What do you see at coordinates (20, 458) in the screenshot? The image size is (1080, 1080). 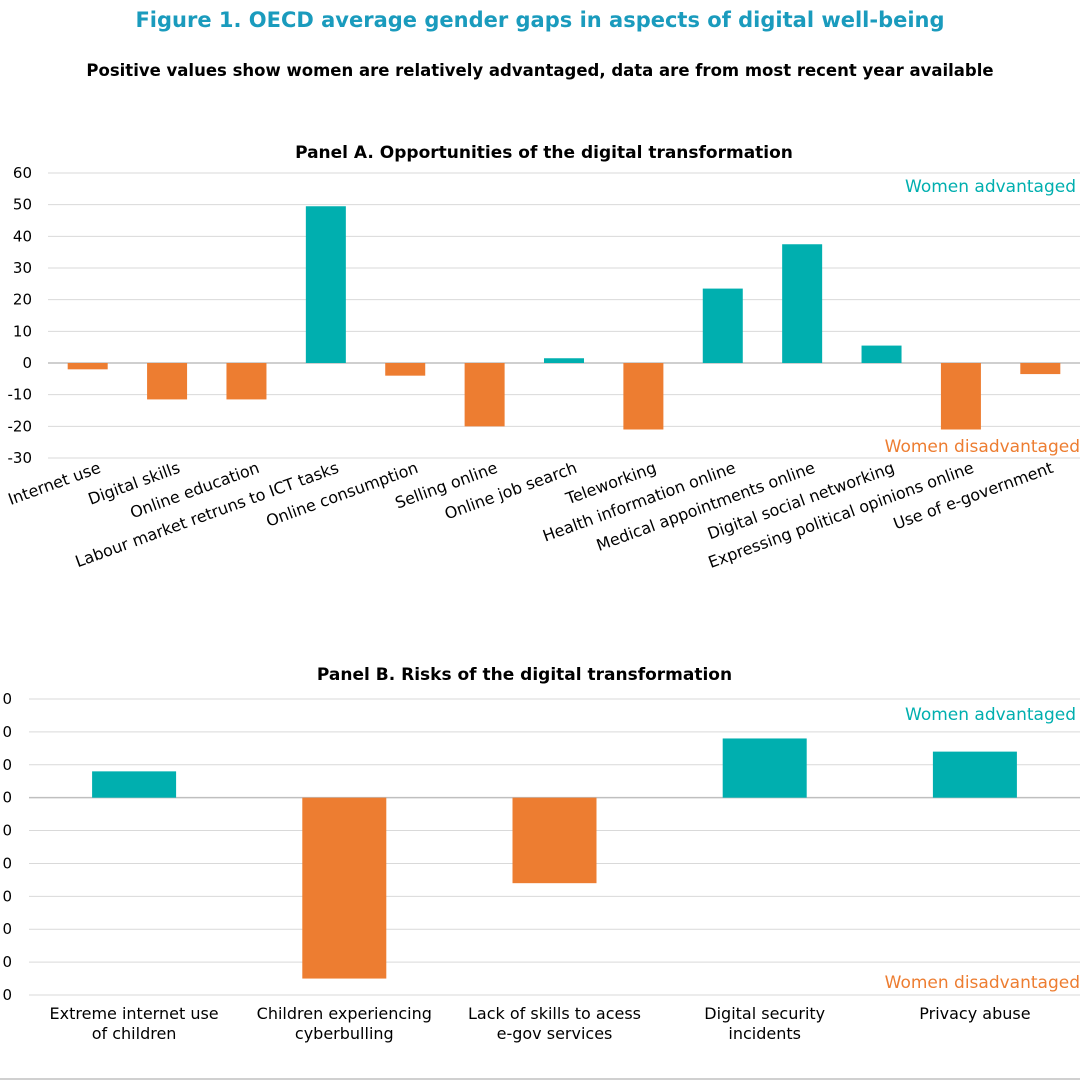 I see `y-tick-label: -30` at bounding box center [20, 458].